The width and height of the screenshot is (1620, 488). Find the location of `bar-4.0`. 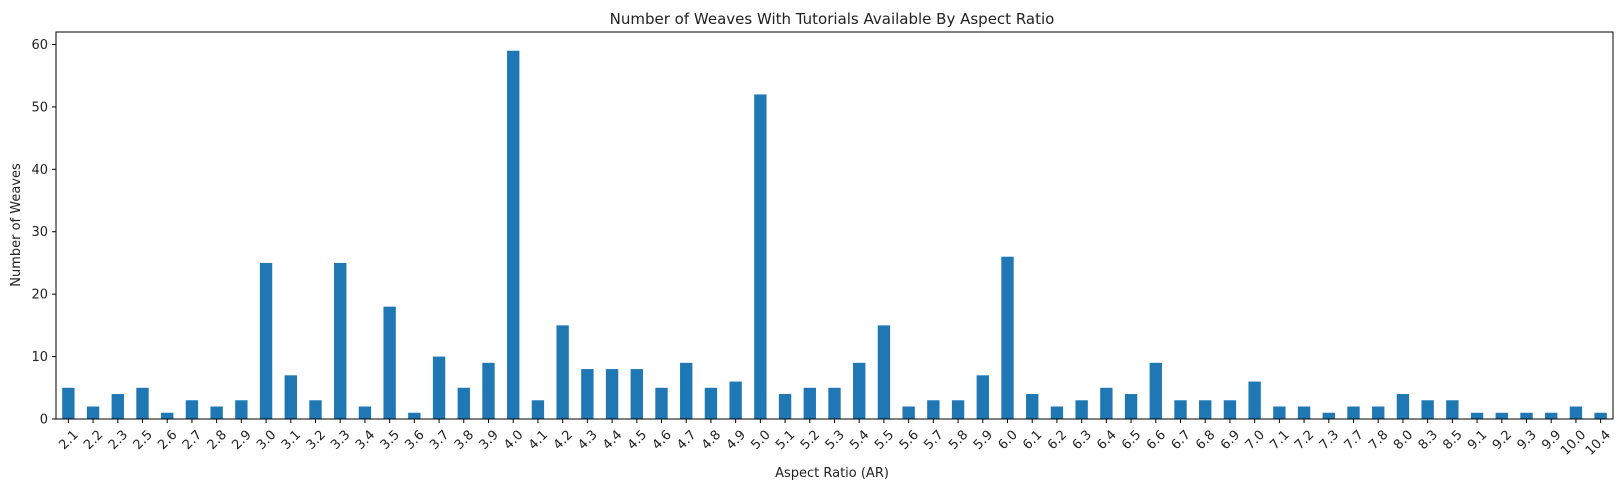

bar-4.0 is located at coordinates (513, 234).